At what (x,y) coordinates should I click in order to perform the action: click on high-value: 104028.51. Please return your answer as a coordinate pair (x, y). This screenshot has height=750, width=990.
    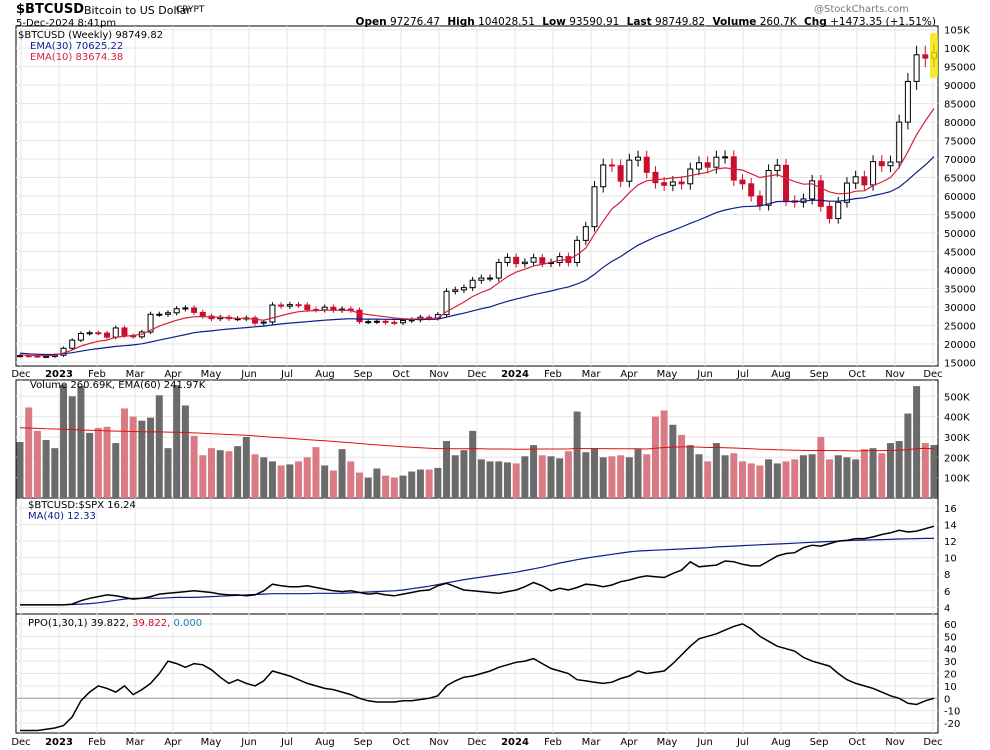
    Looking at the image, I should click on (506, 22).